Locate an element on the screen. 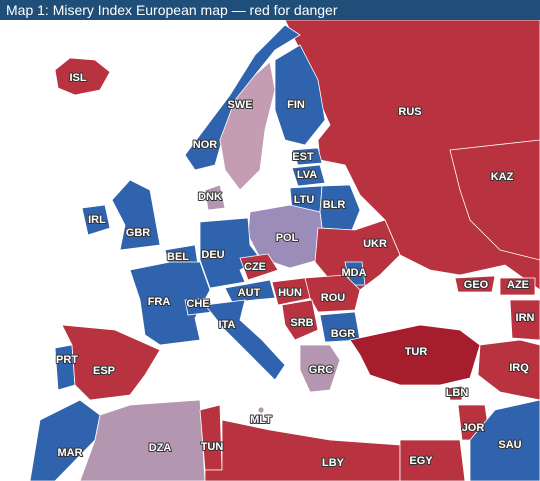  country-label: IRQ is located at coordinates (519, 368).